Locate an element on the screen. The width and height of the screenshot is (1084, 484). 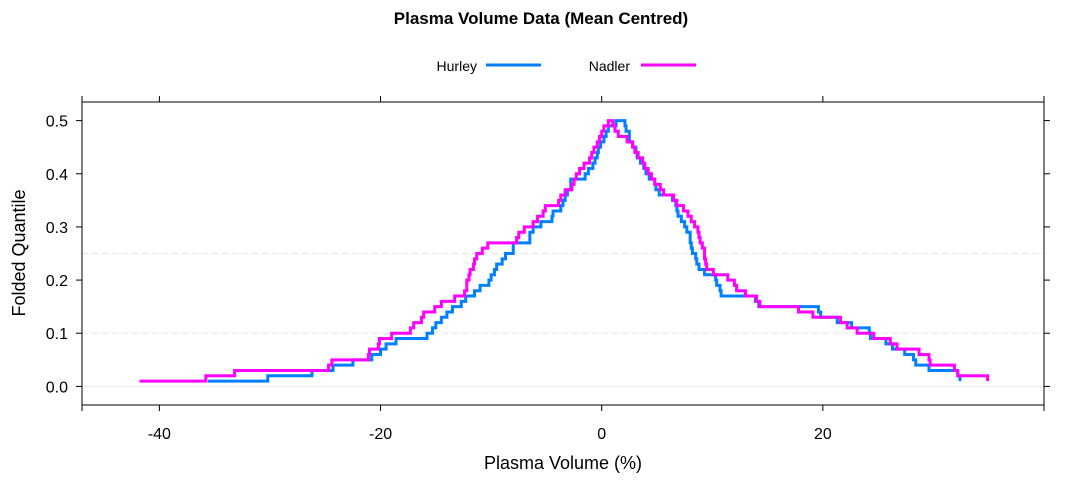
legend: Hurley Nadler is located at coordinates (566, 66).